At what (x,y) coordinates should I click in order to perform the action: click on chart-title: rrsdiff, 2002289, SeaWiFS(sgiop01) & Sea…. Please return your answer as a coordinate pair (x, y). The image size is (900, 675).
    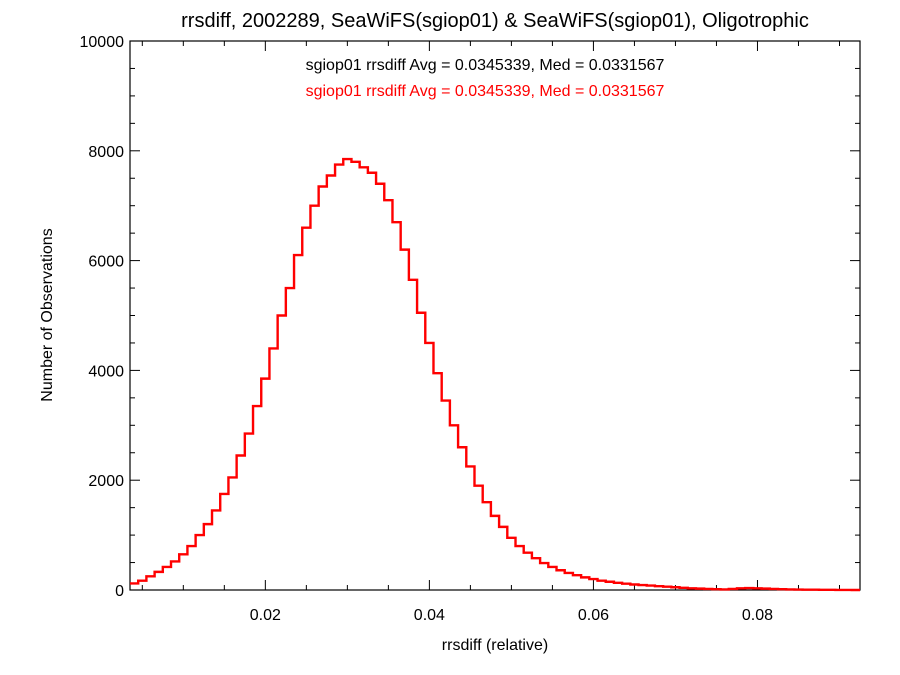
    Looking at the image, I should click on (495, 21).